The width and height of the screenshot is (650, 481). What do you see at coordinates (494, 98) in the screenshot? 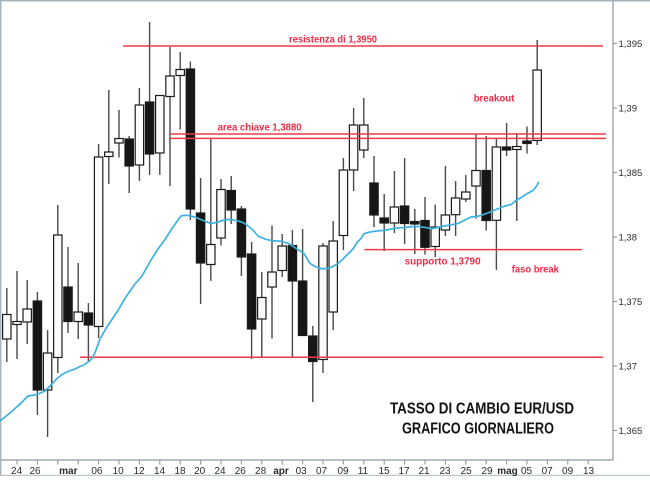
I see `svg-text: breakout` at bounding box center [494, 98].